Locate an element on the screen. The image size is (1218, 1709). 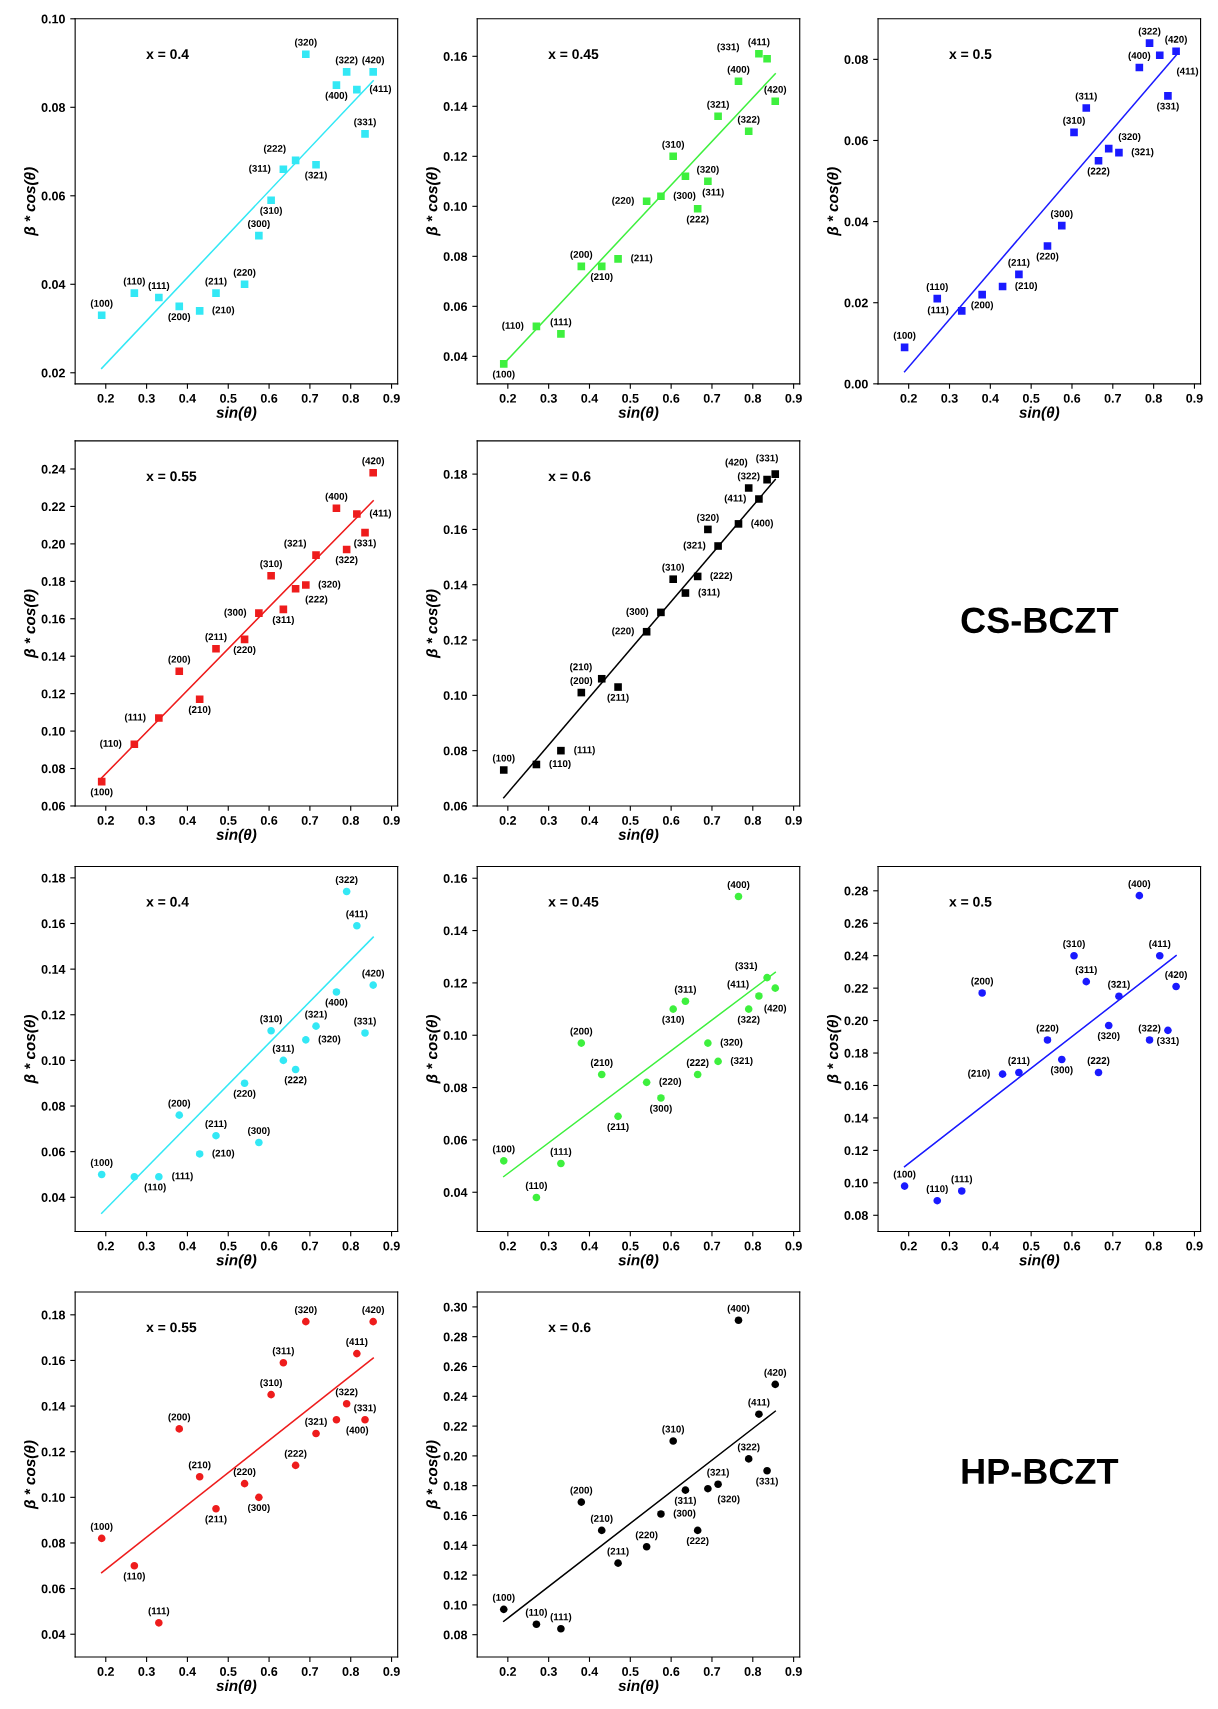
annotation: (210) is located at coordinates (581, 668).